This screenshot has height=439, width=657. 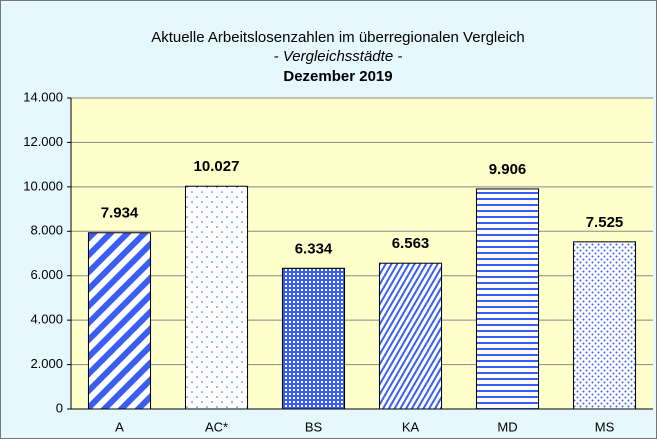 I want to click on value-label: 6.563, so click(x=411, y=243).